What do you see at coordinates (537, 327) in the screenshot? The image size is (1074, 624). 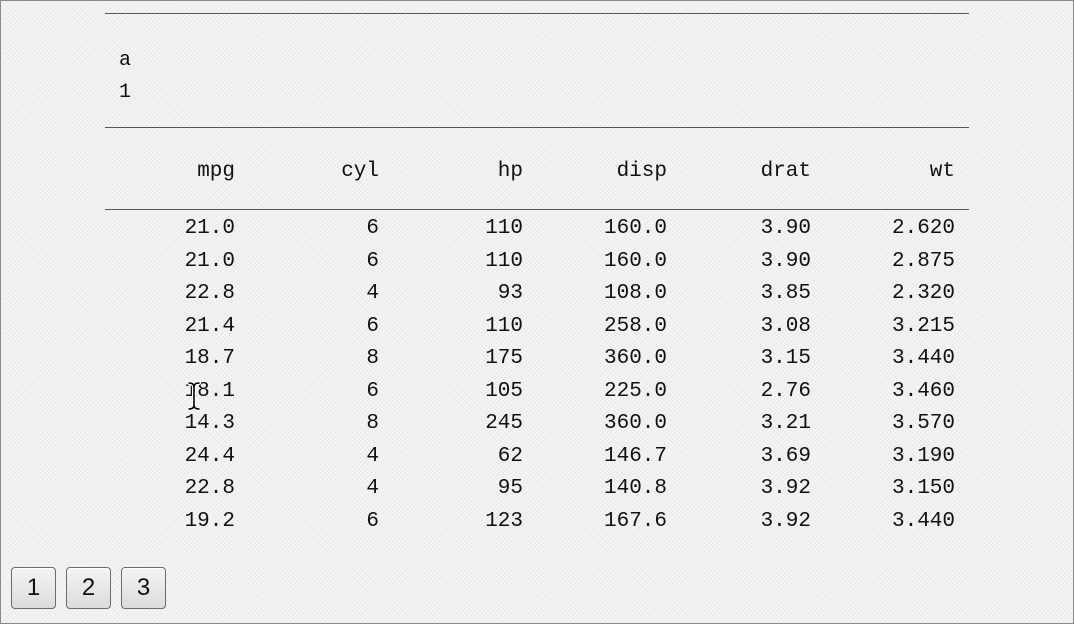 I see `table-row: 21.4 6 110 258.0 3.08 3.215` at bounding box center [537, 327].